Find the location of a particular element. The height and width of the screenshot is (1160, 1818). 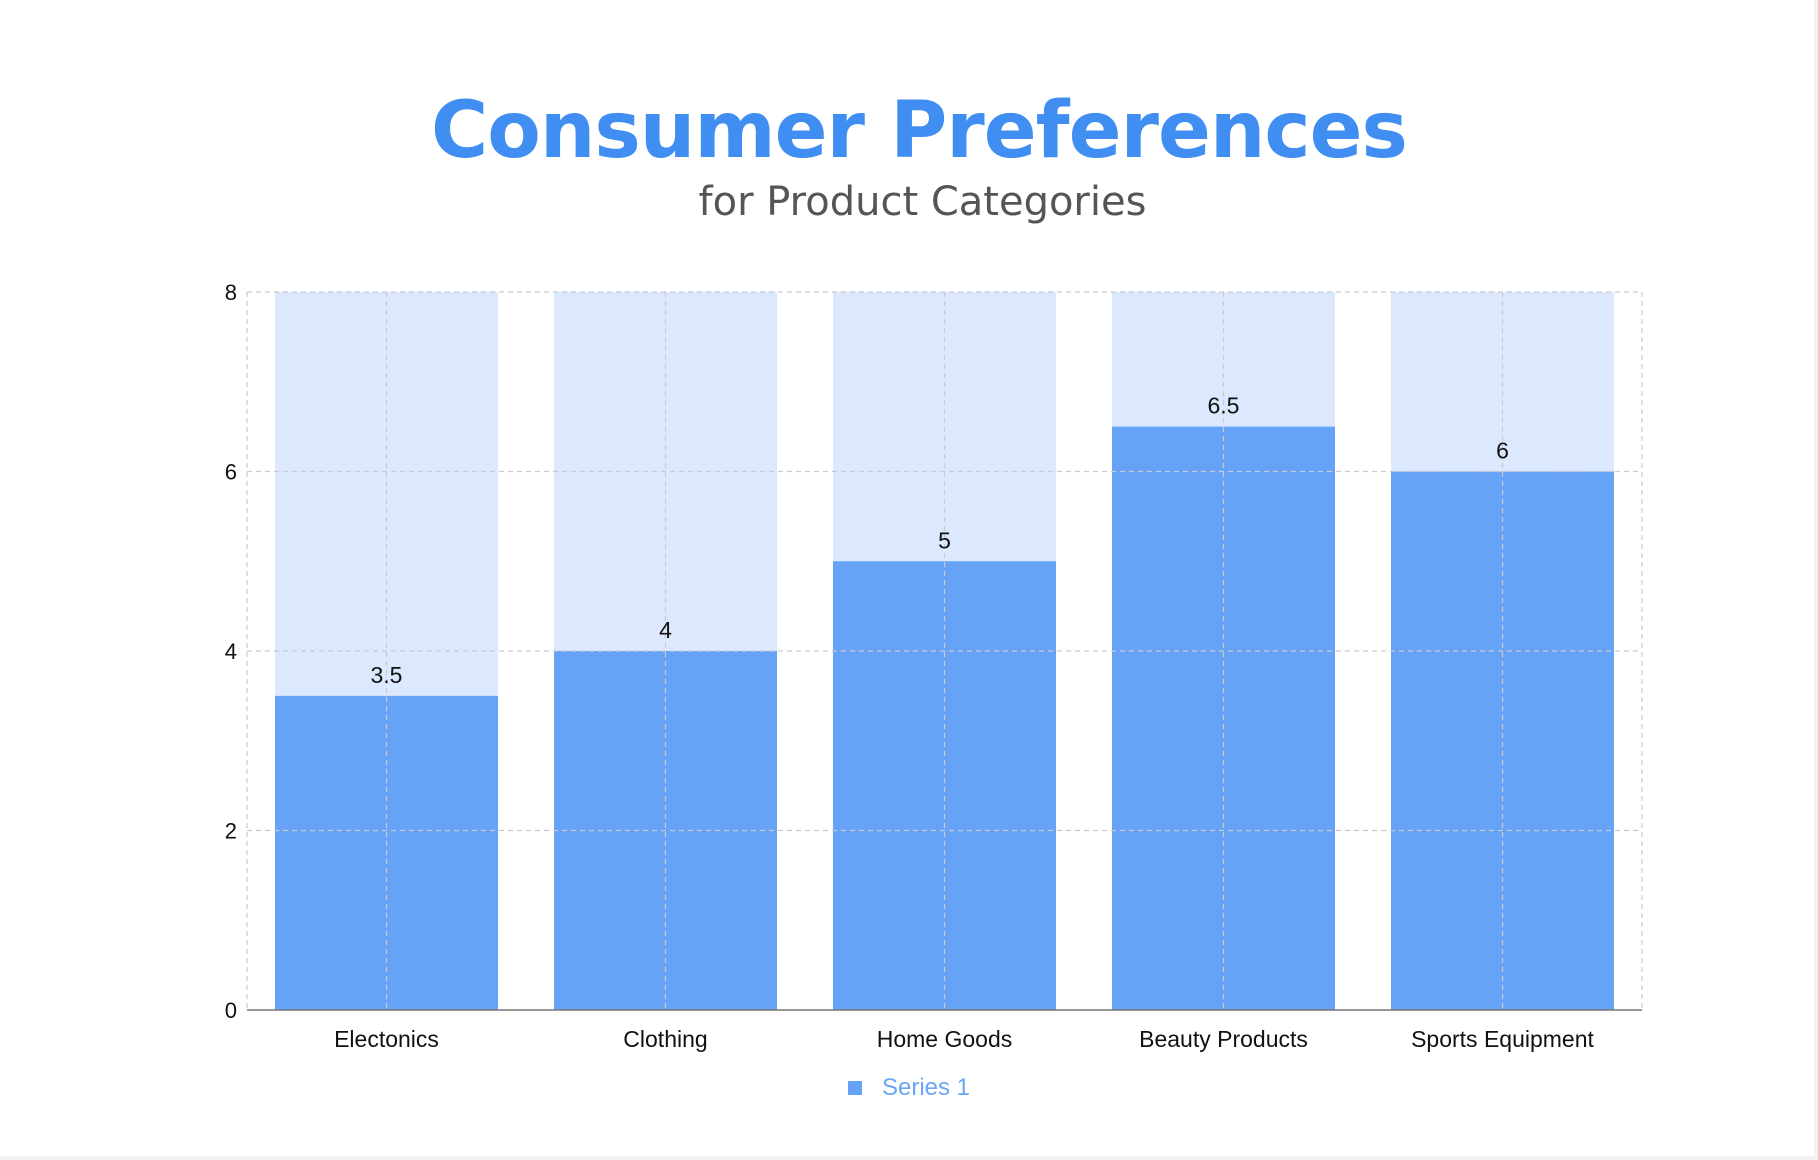

chart-title: Consumer Preferences is located at coordinates (919, 131).